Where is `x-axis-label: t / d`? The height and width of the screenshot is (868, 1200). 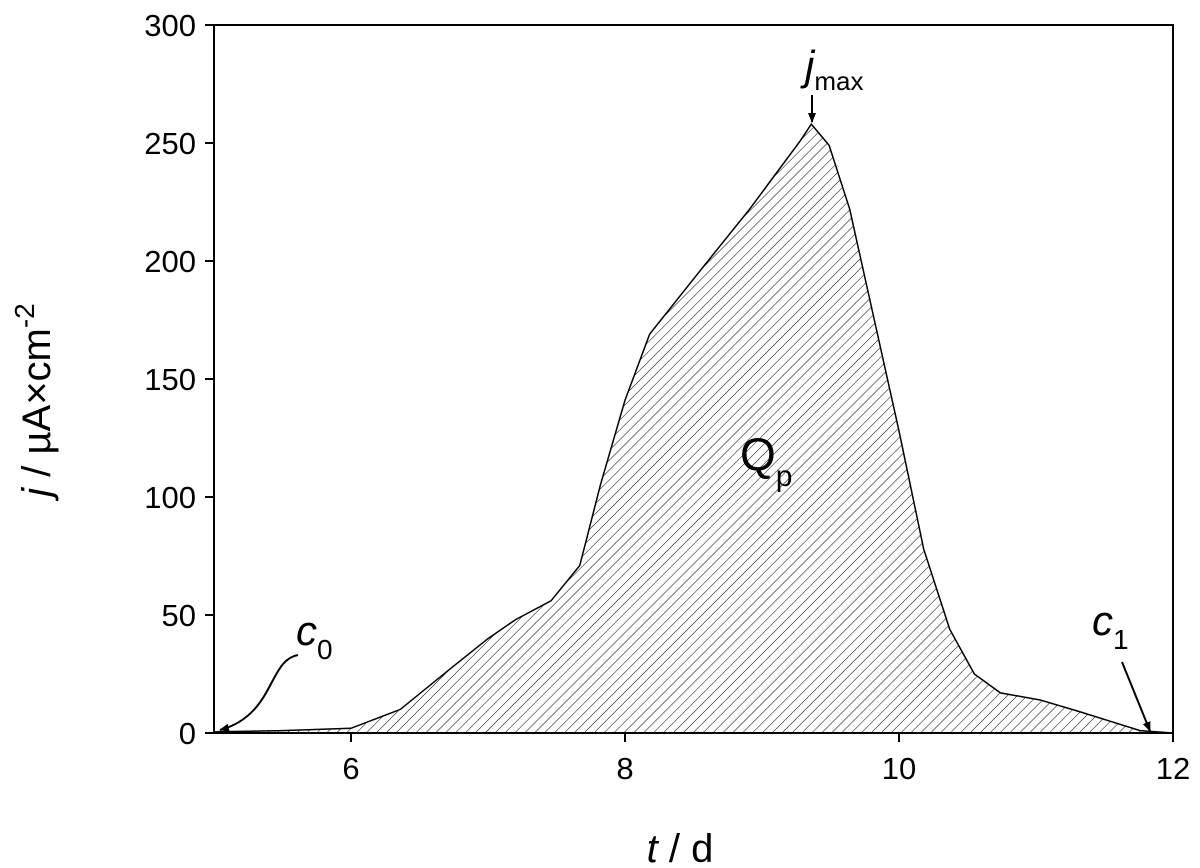
x-axis-label: t / d is located at coordinates (680, 847).